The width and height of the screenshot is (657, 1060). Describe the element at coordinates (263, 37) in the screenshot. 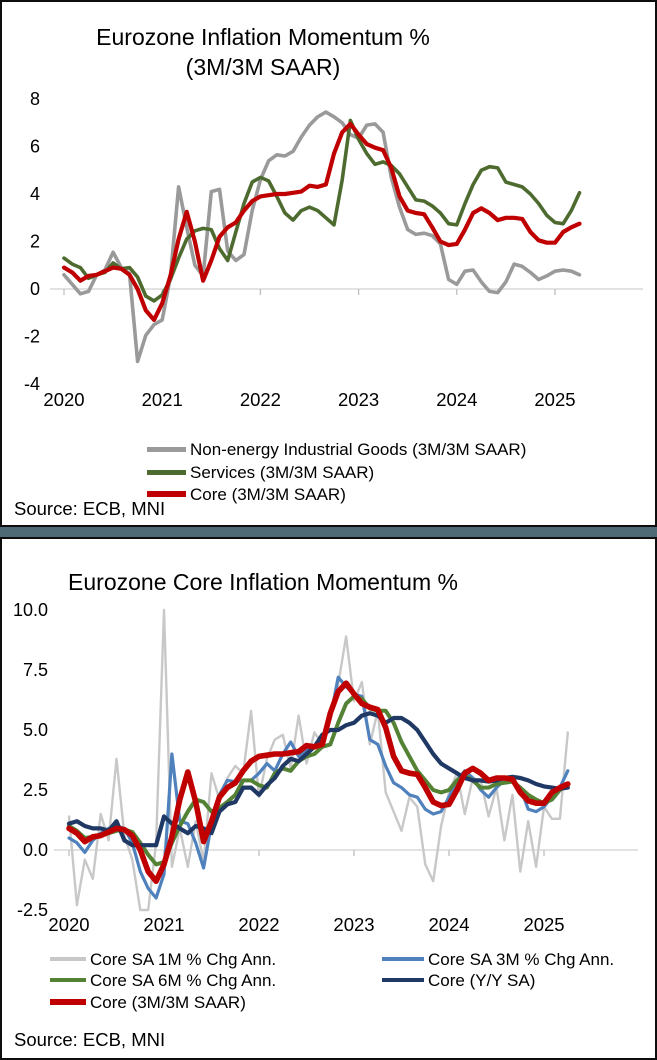

I see `chart-title-line1: Eurozone Inflation Momentum %` at that location.